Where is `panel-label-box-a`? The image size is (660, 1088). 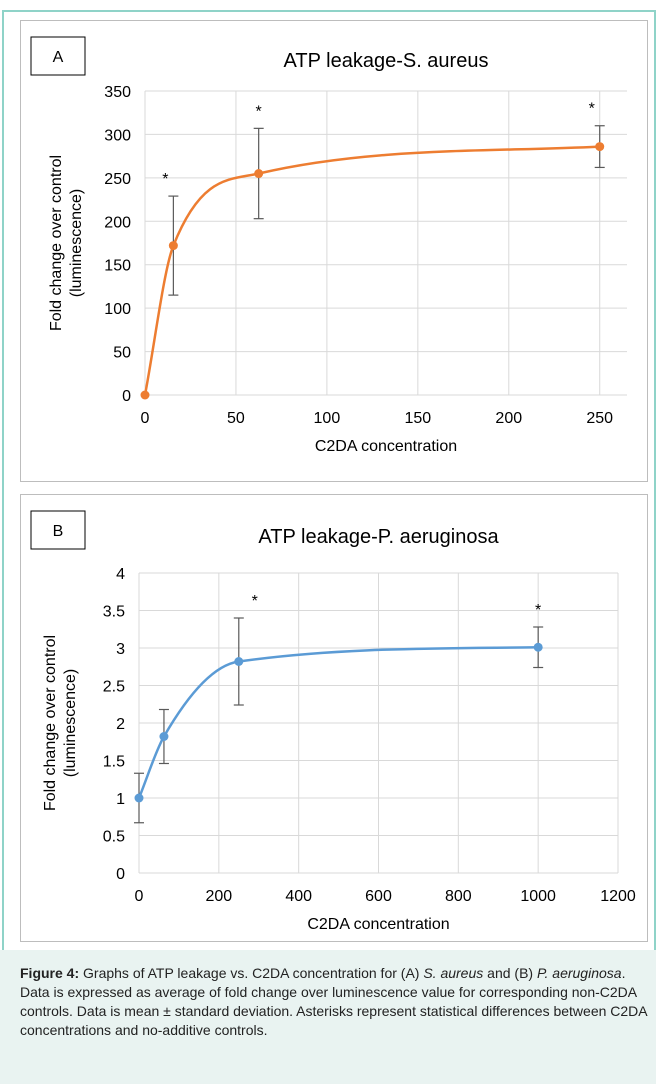
panel-label-box-a is located at coordinates (58, 56).